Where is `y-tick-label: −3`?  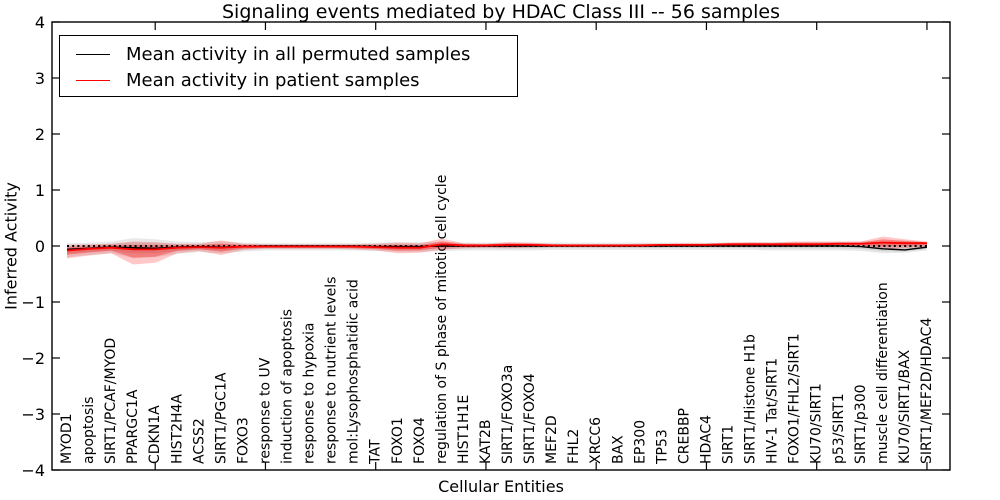 y-tick-label: −3 is located at coordinates (33, 414).